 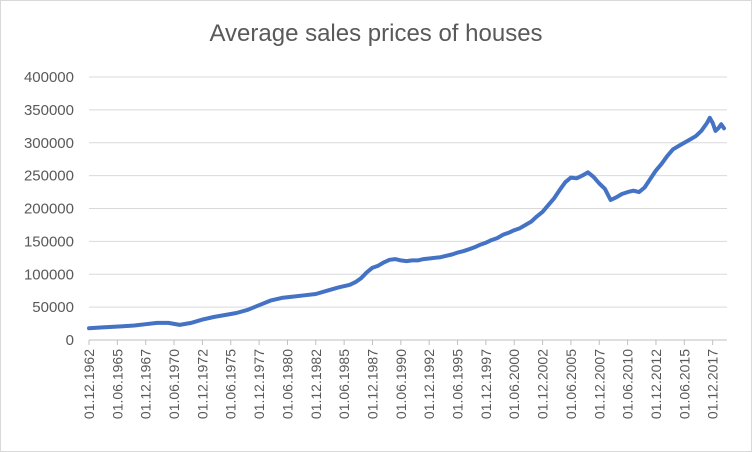 I want to click on x-tick-label: 01.06.1990, so click(x=401, y=384).